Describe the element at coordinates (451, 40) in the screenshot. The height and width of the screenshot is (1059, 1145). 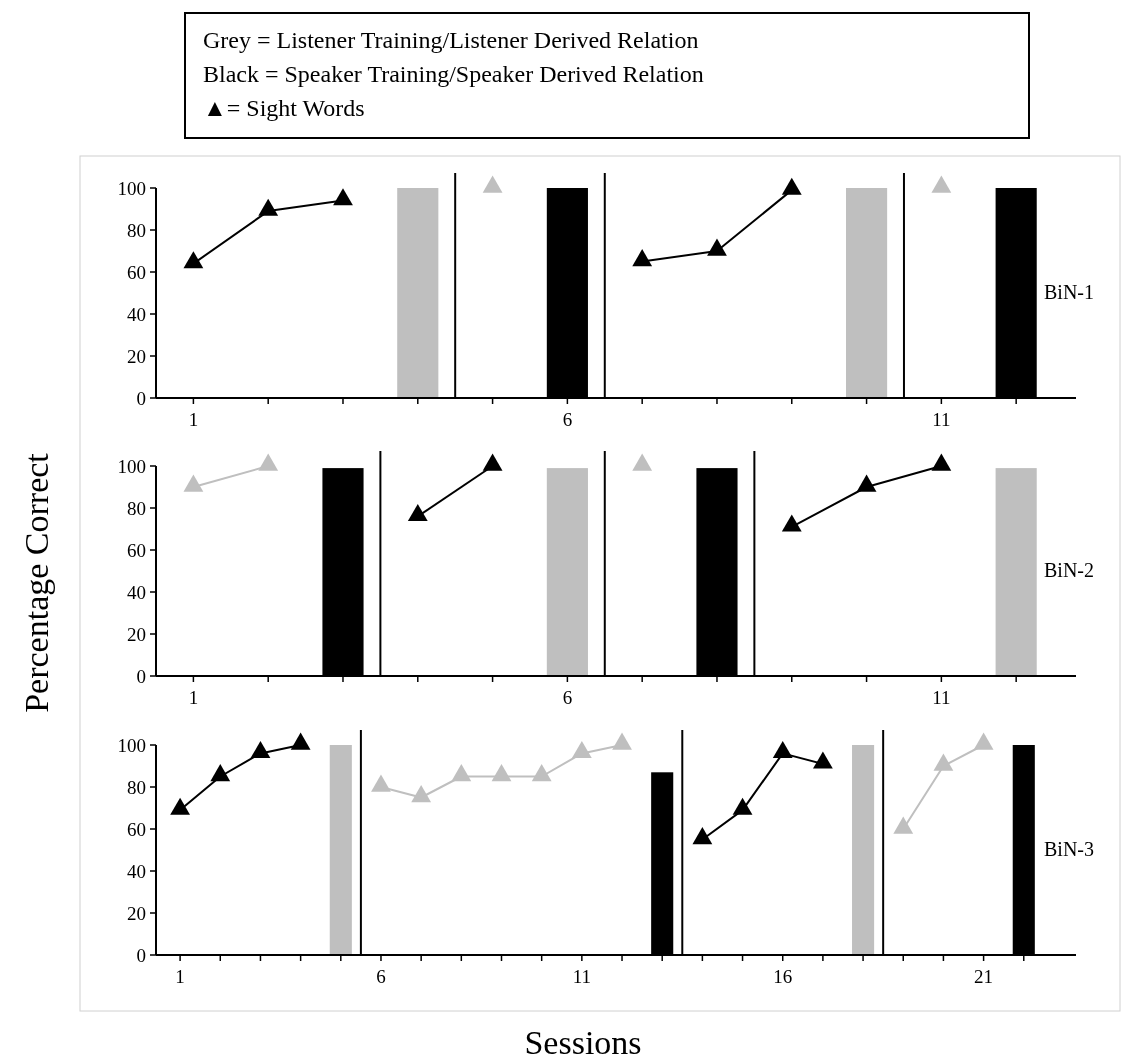
I see `text: Grey = Listener Training/Listener Derived Relation` at that location.